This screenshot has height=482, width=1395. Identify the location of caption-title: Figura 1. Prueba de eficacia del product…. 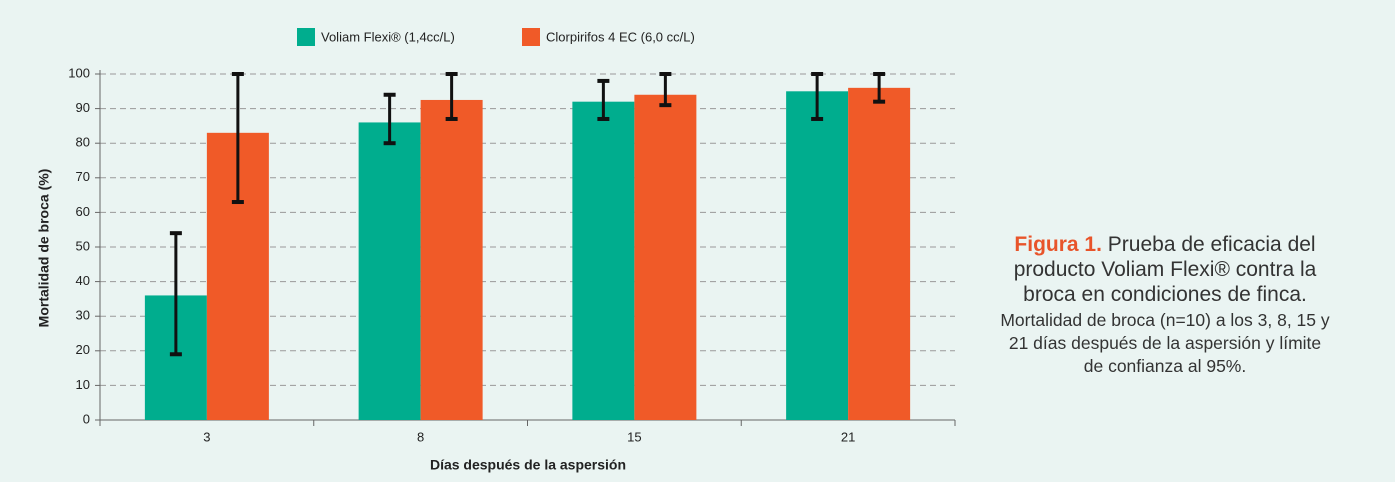
(1165, 269).